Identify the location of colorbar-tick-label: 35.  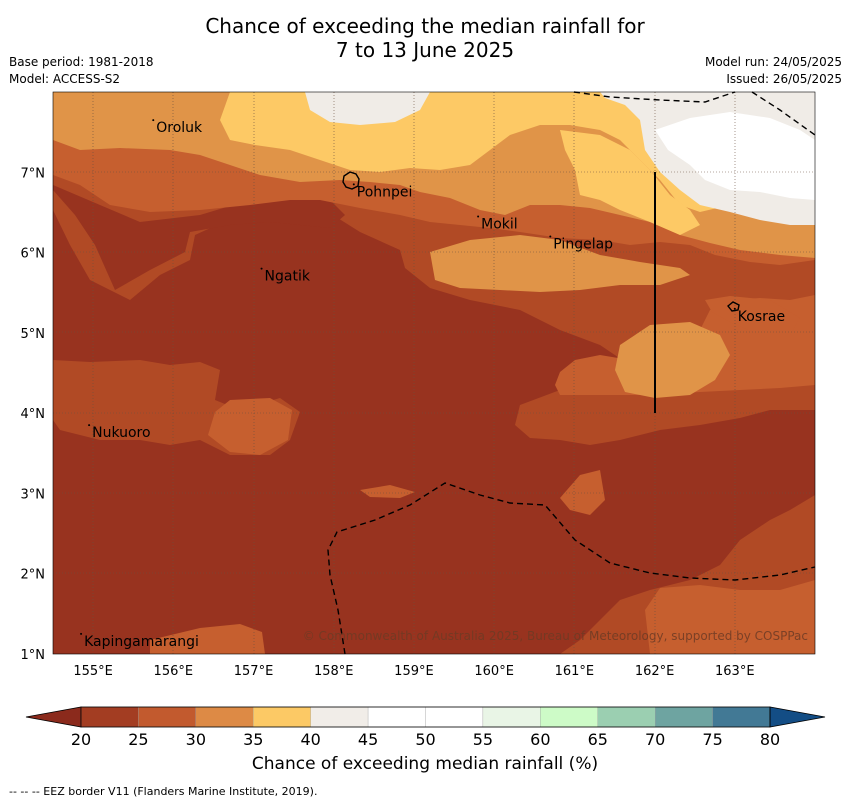
(253, 739).